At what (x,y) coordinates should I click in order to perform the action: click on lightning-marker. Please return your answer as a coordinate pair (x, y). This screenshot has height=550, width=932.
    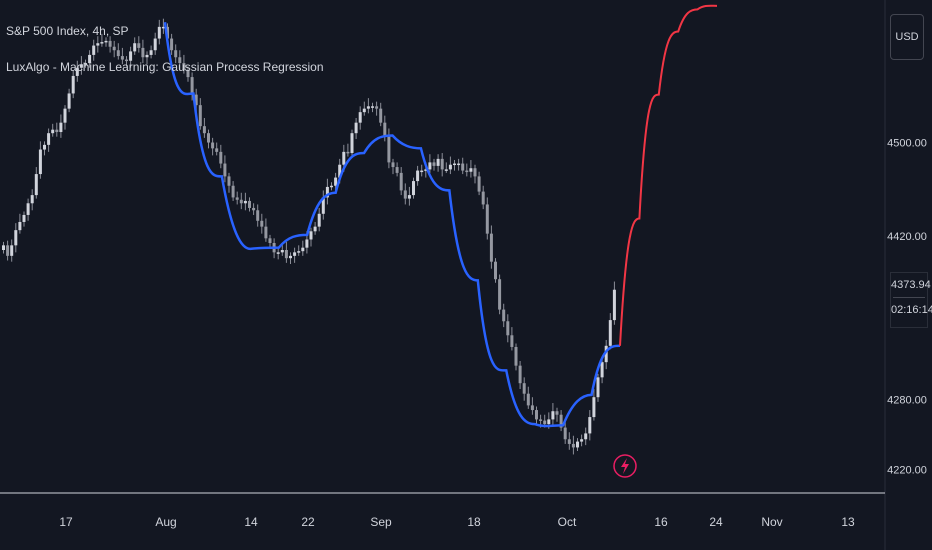
    Looking at the image, I should click on (625, 466).